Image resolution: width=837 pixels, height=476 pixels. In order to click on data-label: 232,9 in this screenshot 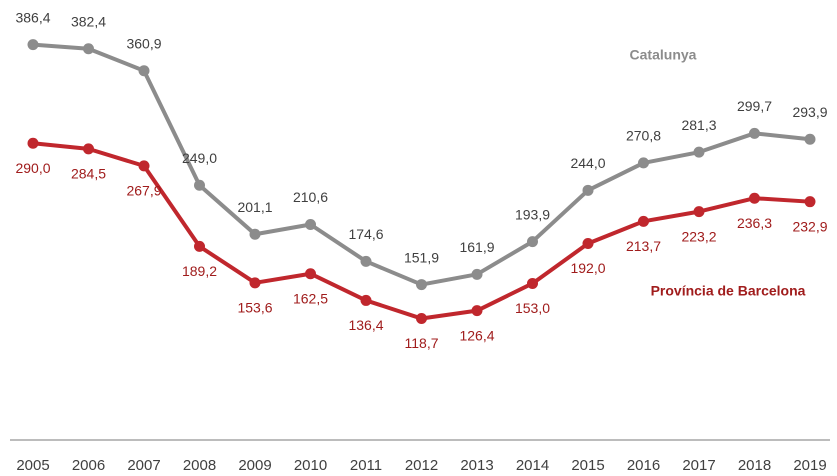, I will do `click(809, 226)`.